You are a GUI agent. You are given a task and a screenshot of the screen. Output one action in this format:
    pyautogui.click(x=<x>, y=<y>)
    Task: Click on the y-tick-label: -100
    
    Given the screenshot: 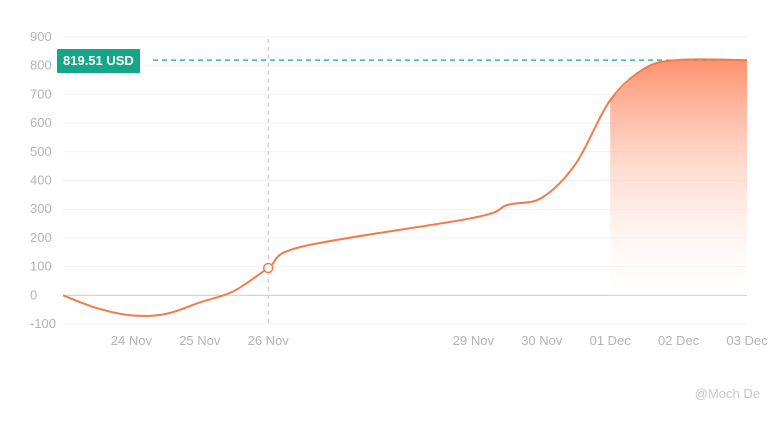 What is the action you would take?
    pyautogui.click(x=43, y=323)
    